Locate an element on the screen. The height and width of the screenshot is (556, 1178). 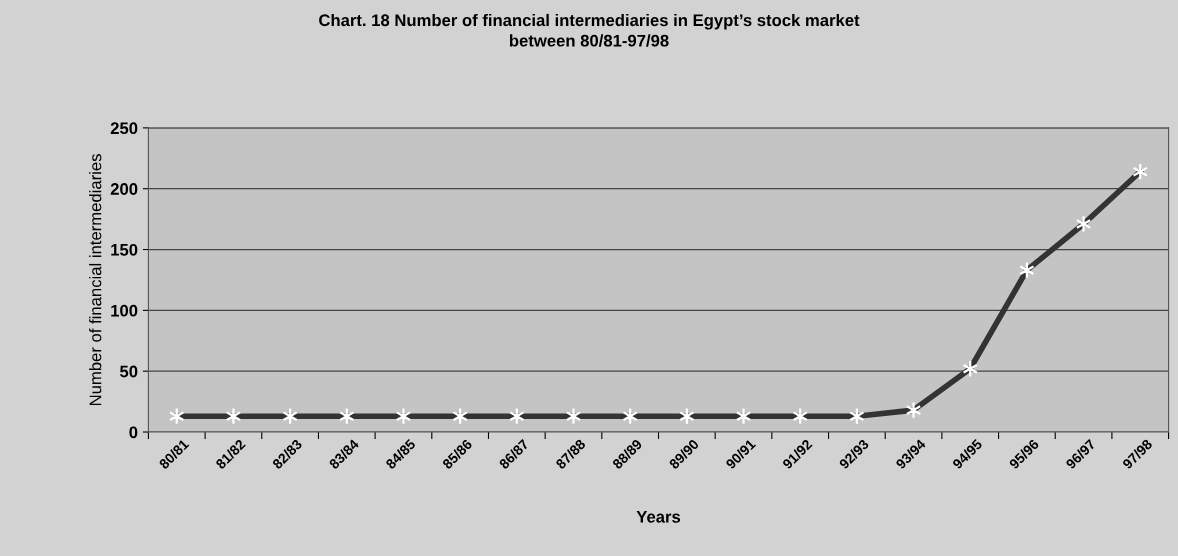
x-axis-title: Years is located at coordinates (658, 517).